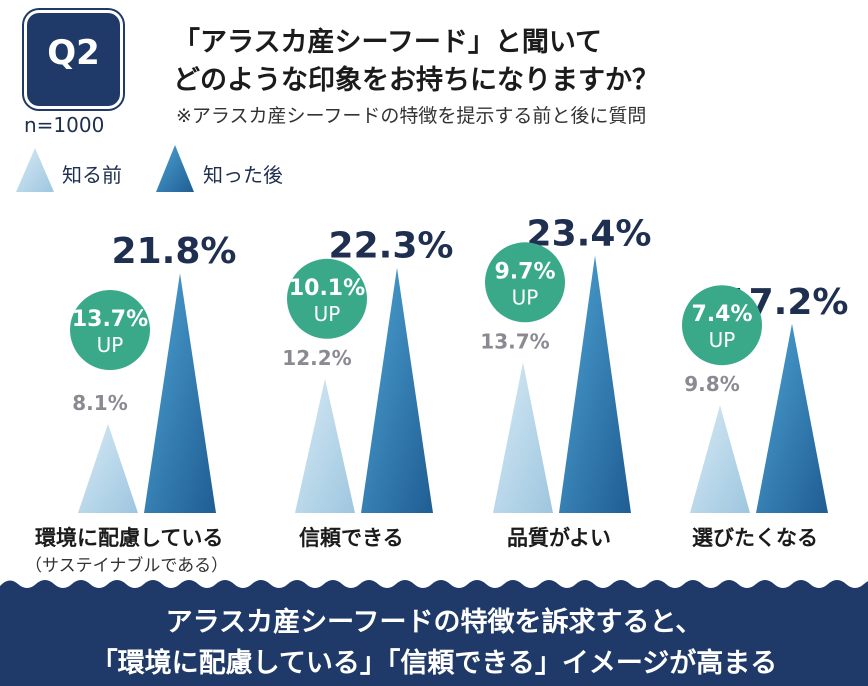  Describe the element at coordinates (524, 271) in the screenshot. I see `up-value-3: 9.7%` at that location.